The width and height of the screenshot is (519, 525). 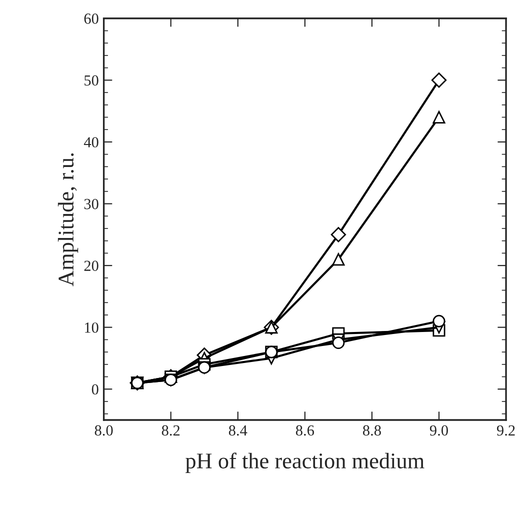 What do you see at coordinates (95, 389) in the screenshot?
I see `y-tick-label: 0` at bounding box center [95, 389].